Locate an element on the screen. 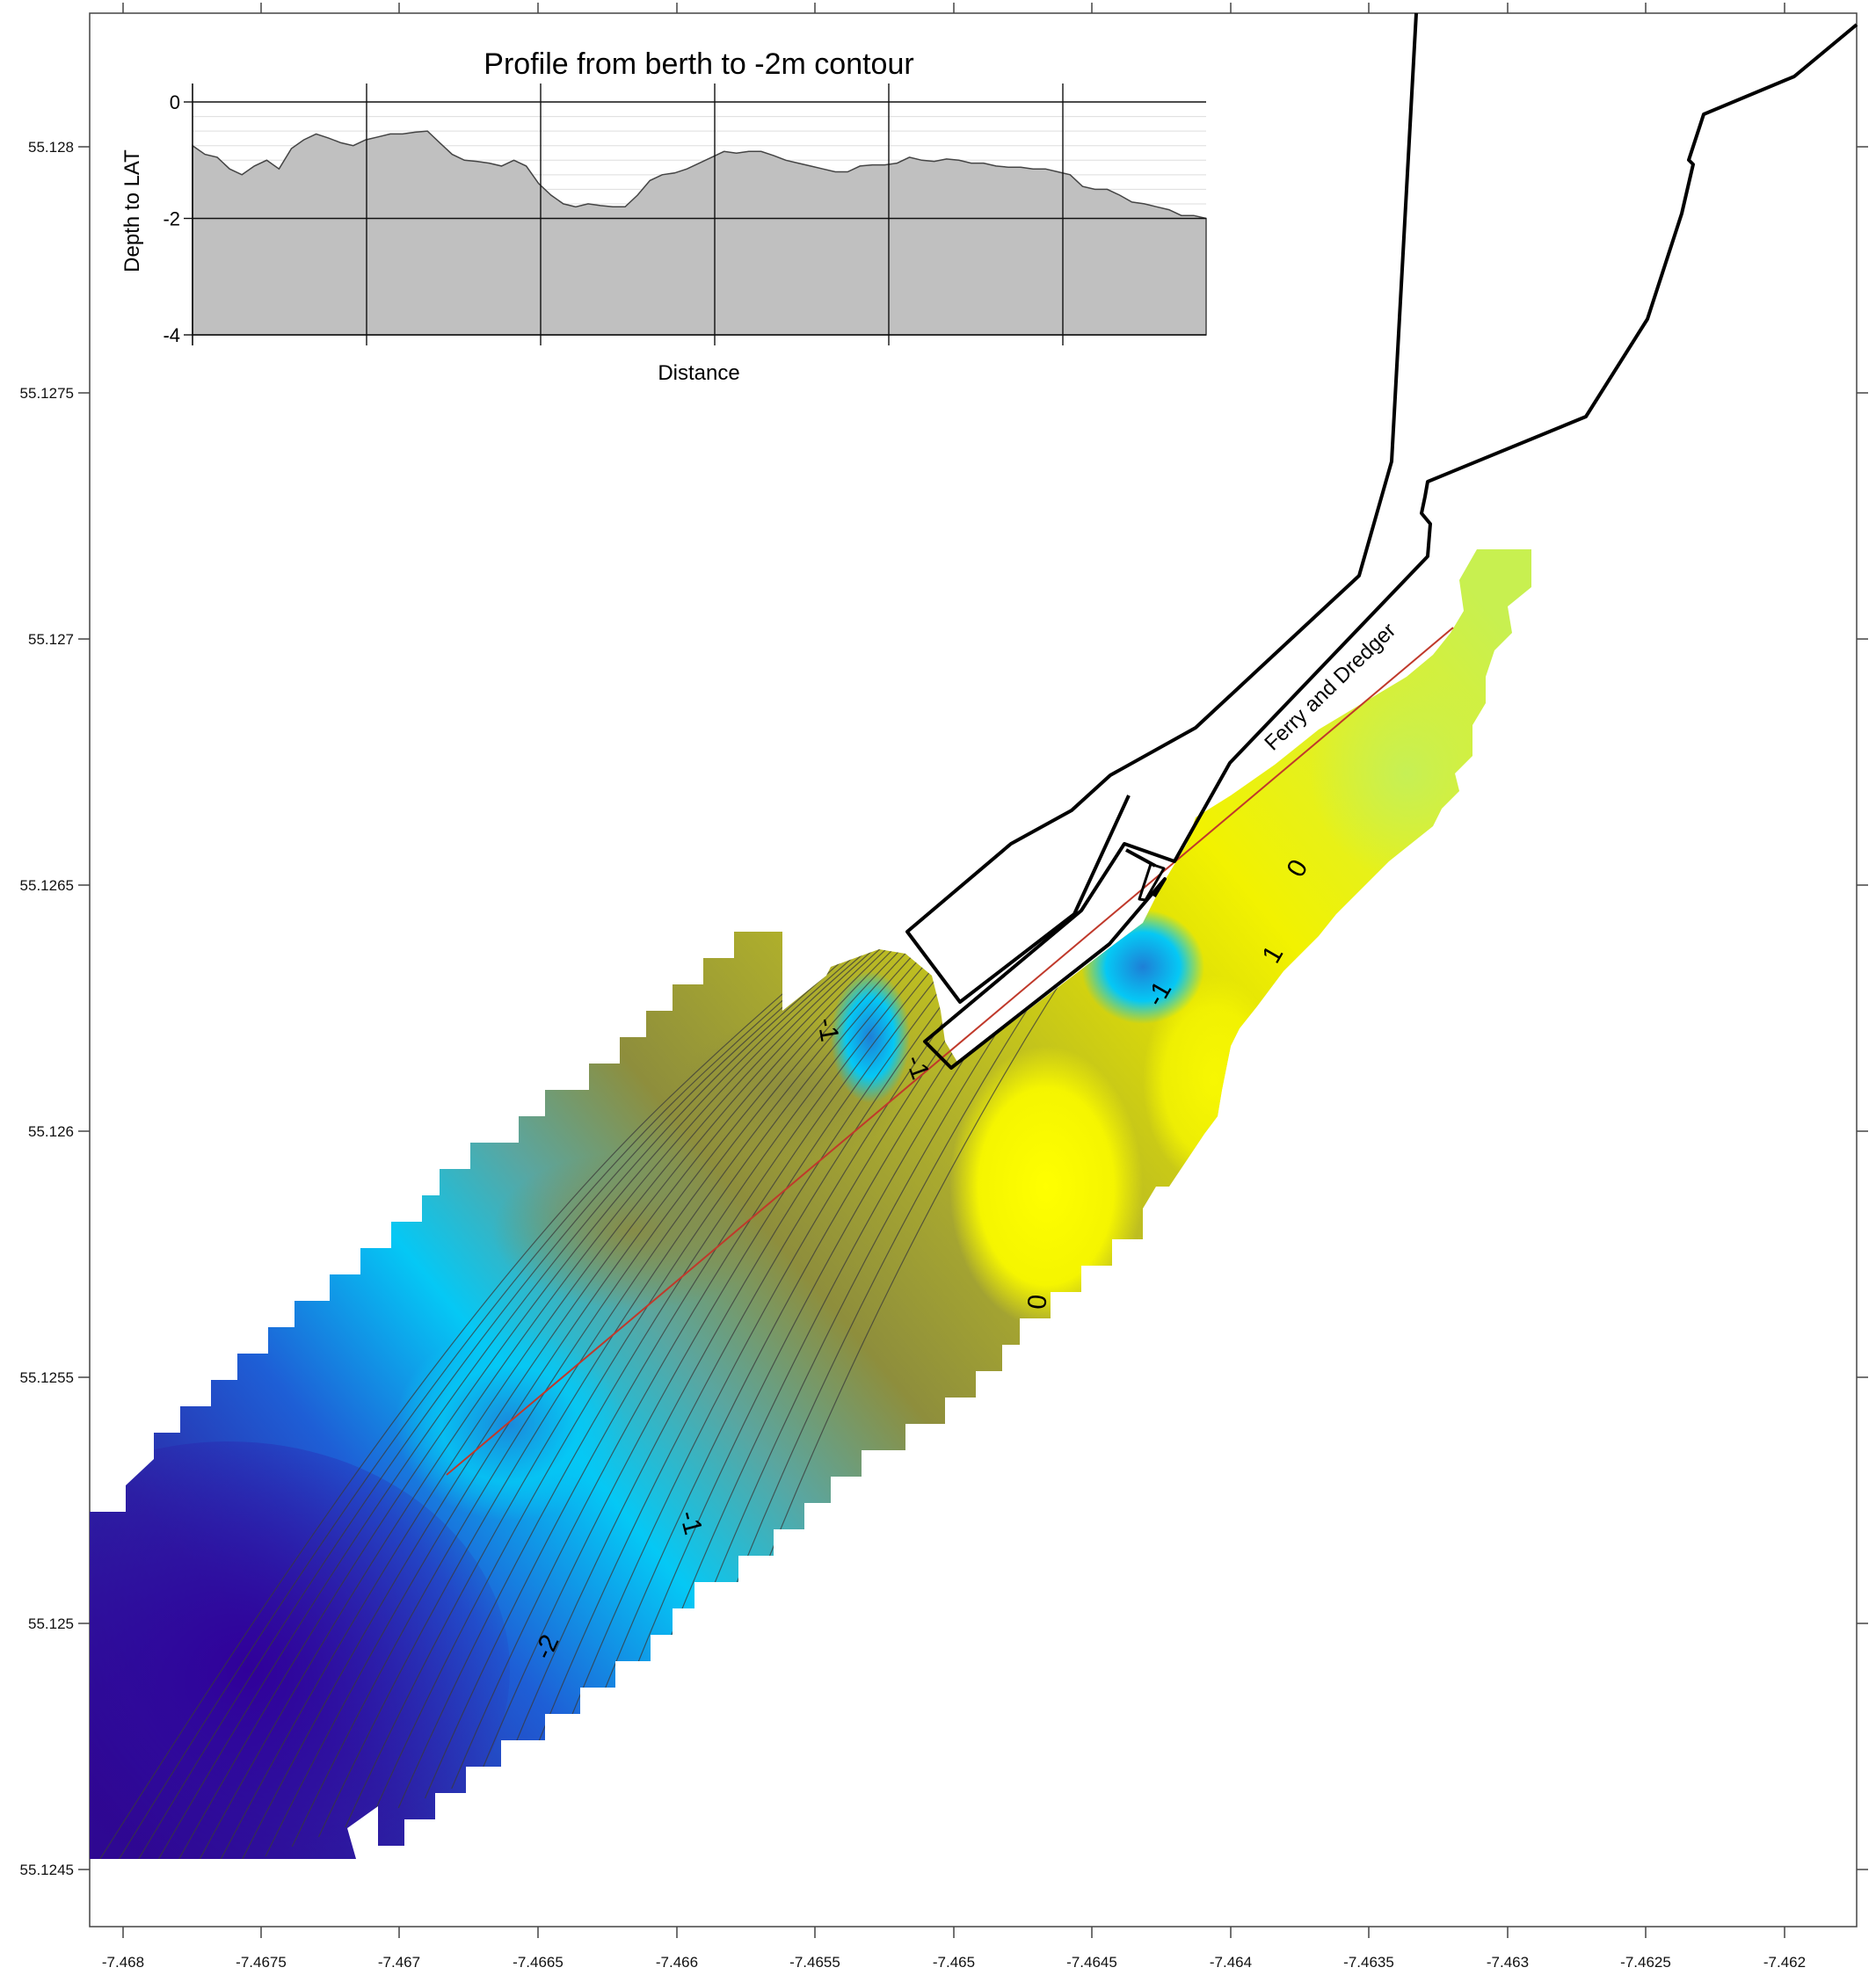  profile-y-tick-label: -4 is located at coordinates (171, 335).